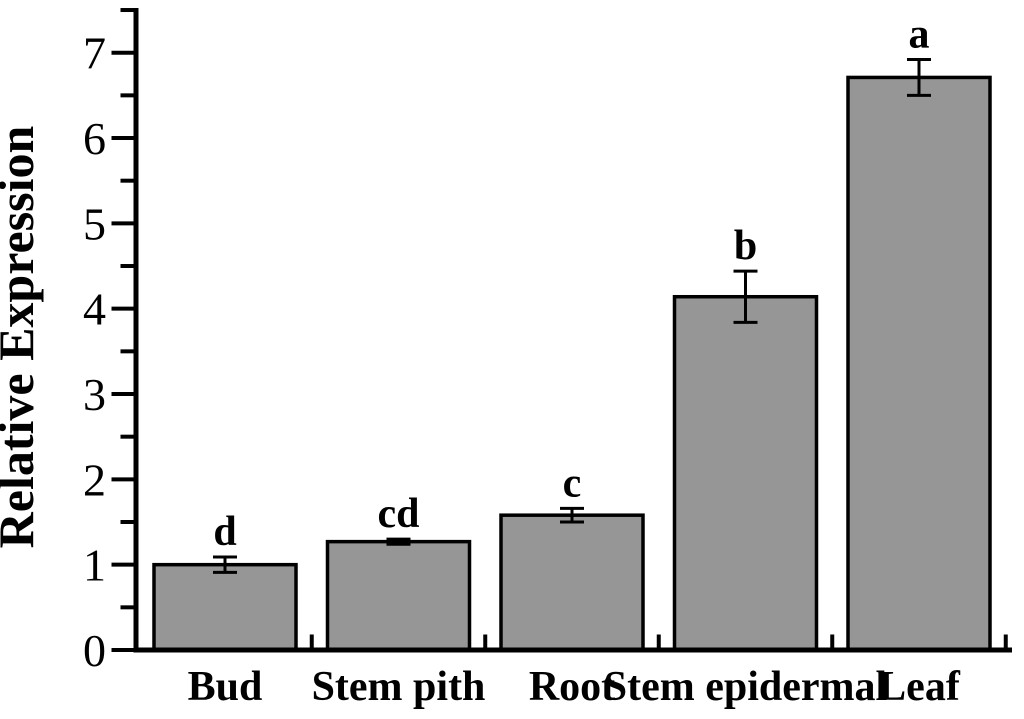 The image size is (1024, 719). Describe the element at coordinates (745, 246) in the screenshot. I see `significance-letter: b` at that location.